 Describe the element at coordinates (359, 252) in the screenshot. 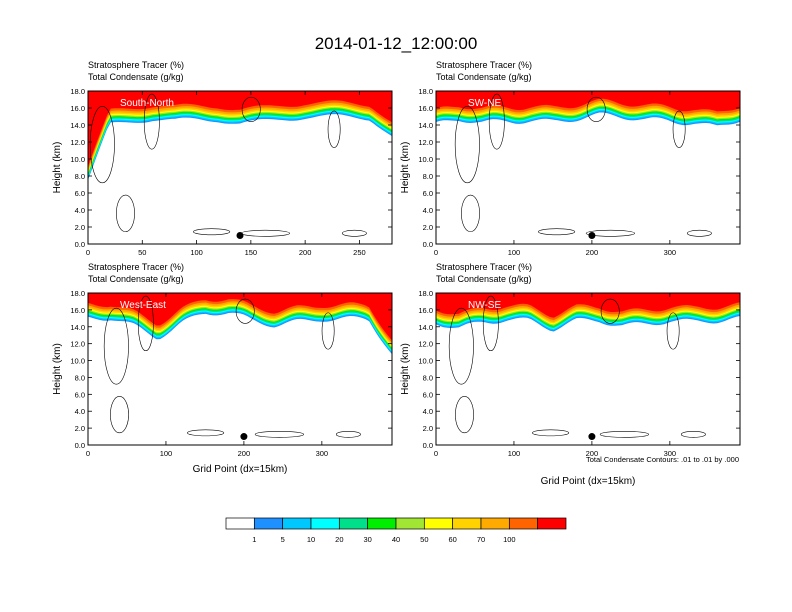

I see `x-tick-label: 250` at that location.